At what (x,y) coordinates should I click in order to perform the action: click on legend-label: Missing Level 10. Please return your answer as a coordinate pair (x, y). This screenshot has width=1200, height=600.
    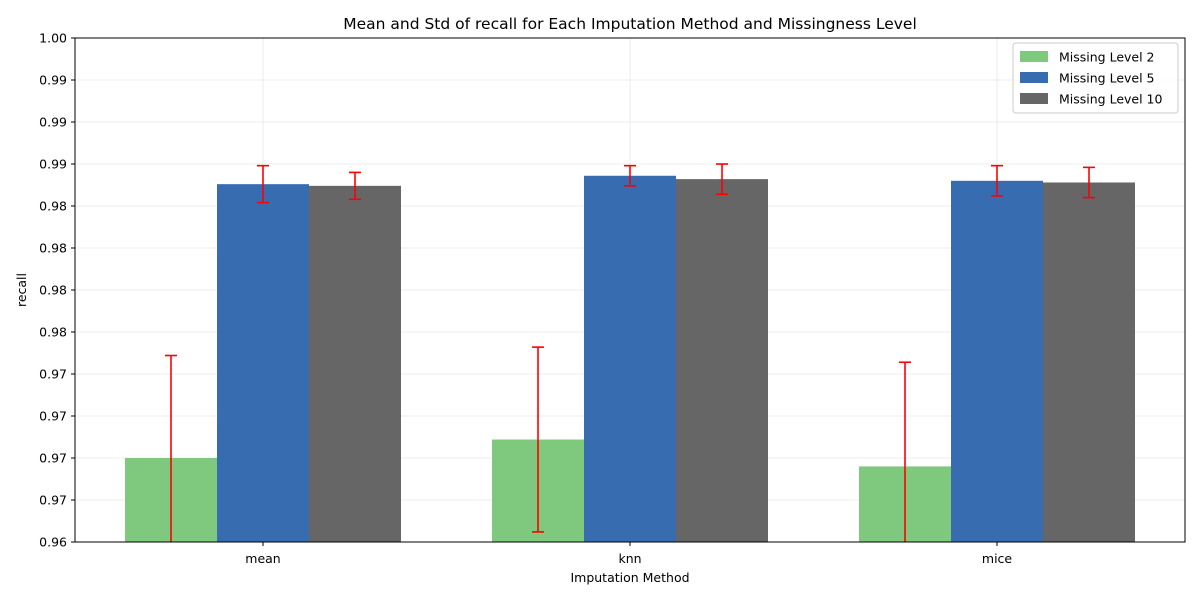
    Looking at the image, I should click on (1111, 99).